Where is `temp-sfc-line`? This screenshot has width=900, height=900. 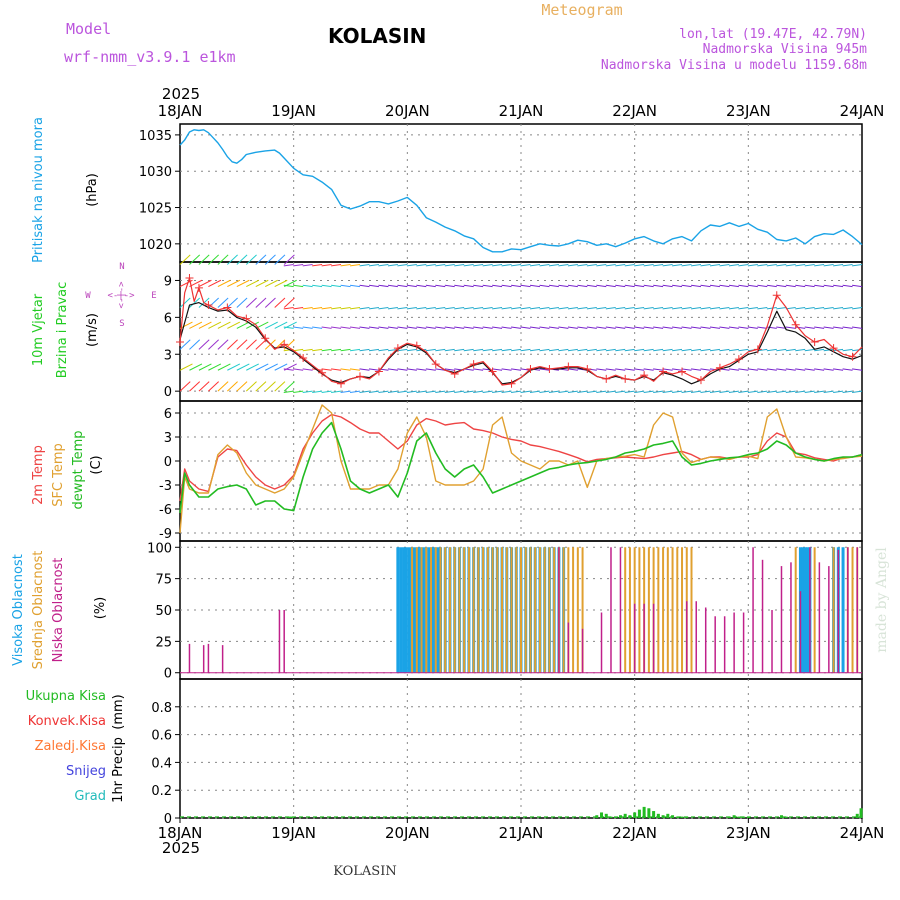 temp-sfc-line is located at coordinates (521, 469).